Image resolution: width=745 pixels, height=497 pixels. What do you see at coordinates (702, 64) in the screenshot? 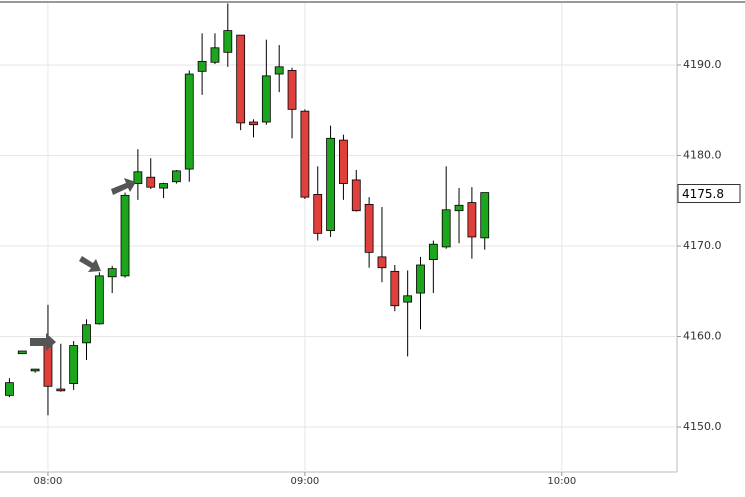
I see `y-tick-label: 4190.0` at bounding box center [702, 64].